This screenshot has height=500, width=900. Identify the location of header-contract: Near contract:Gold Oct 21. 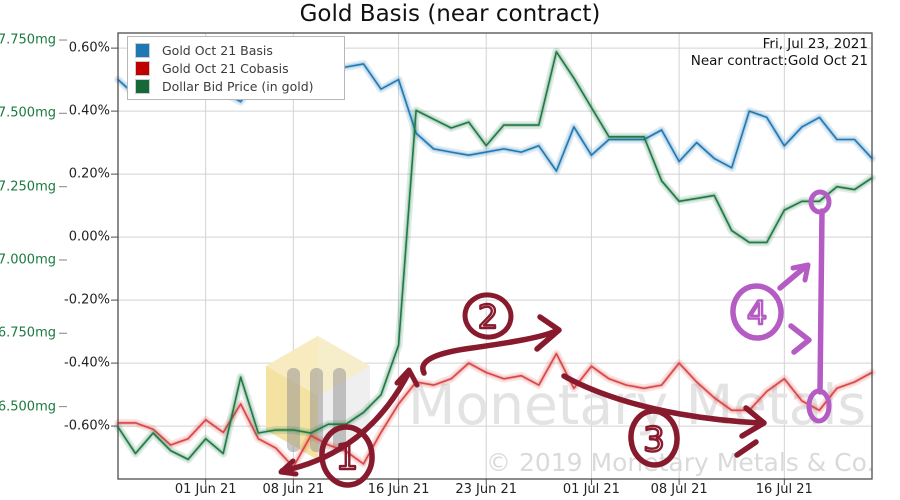
(779, 61).